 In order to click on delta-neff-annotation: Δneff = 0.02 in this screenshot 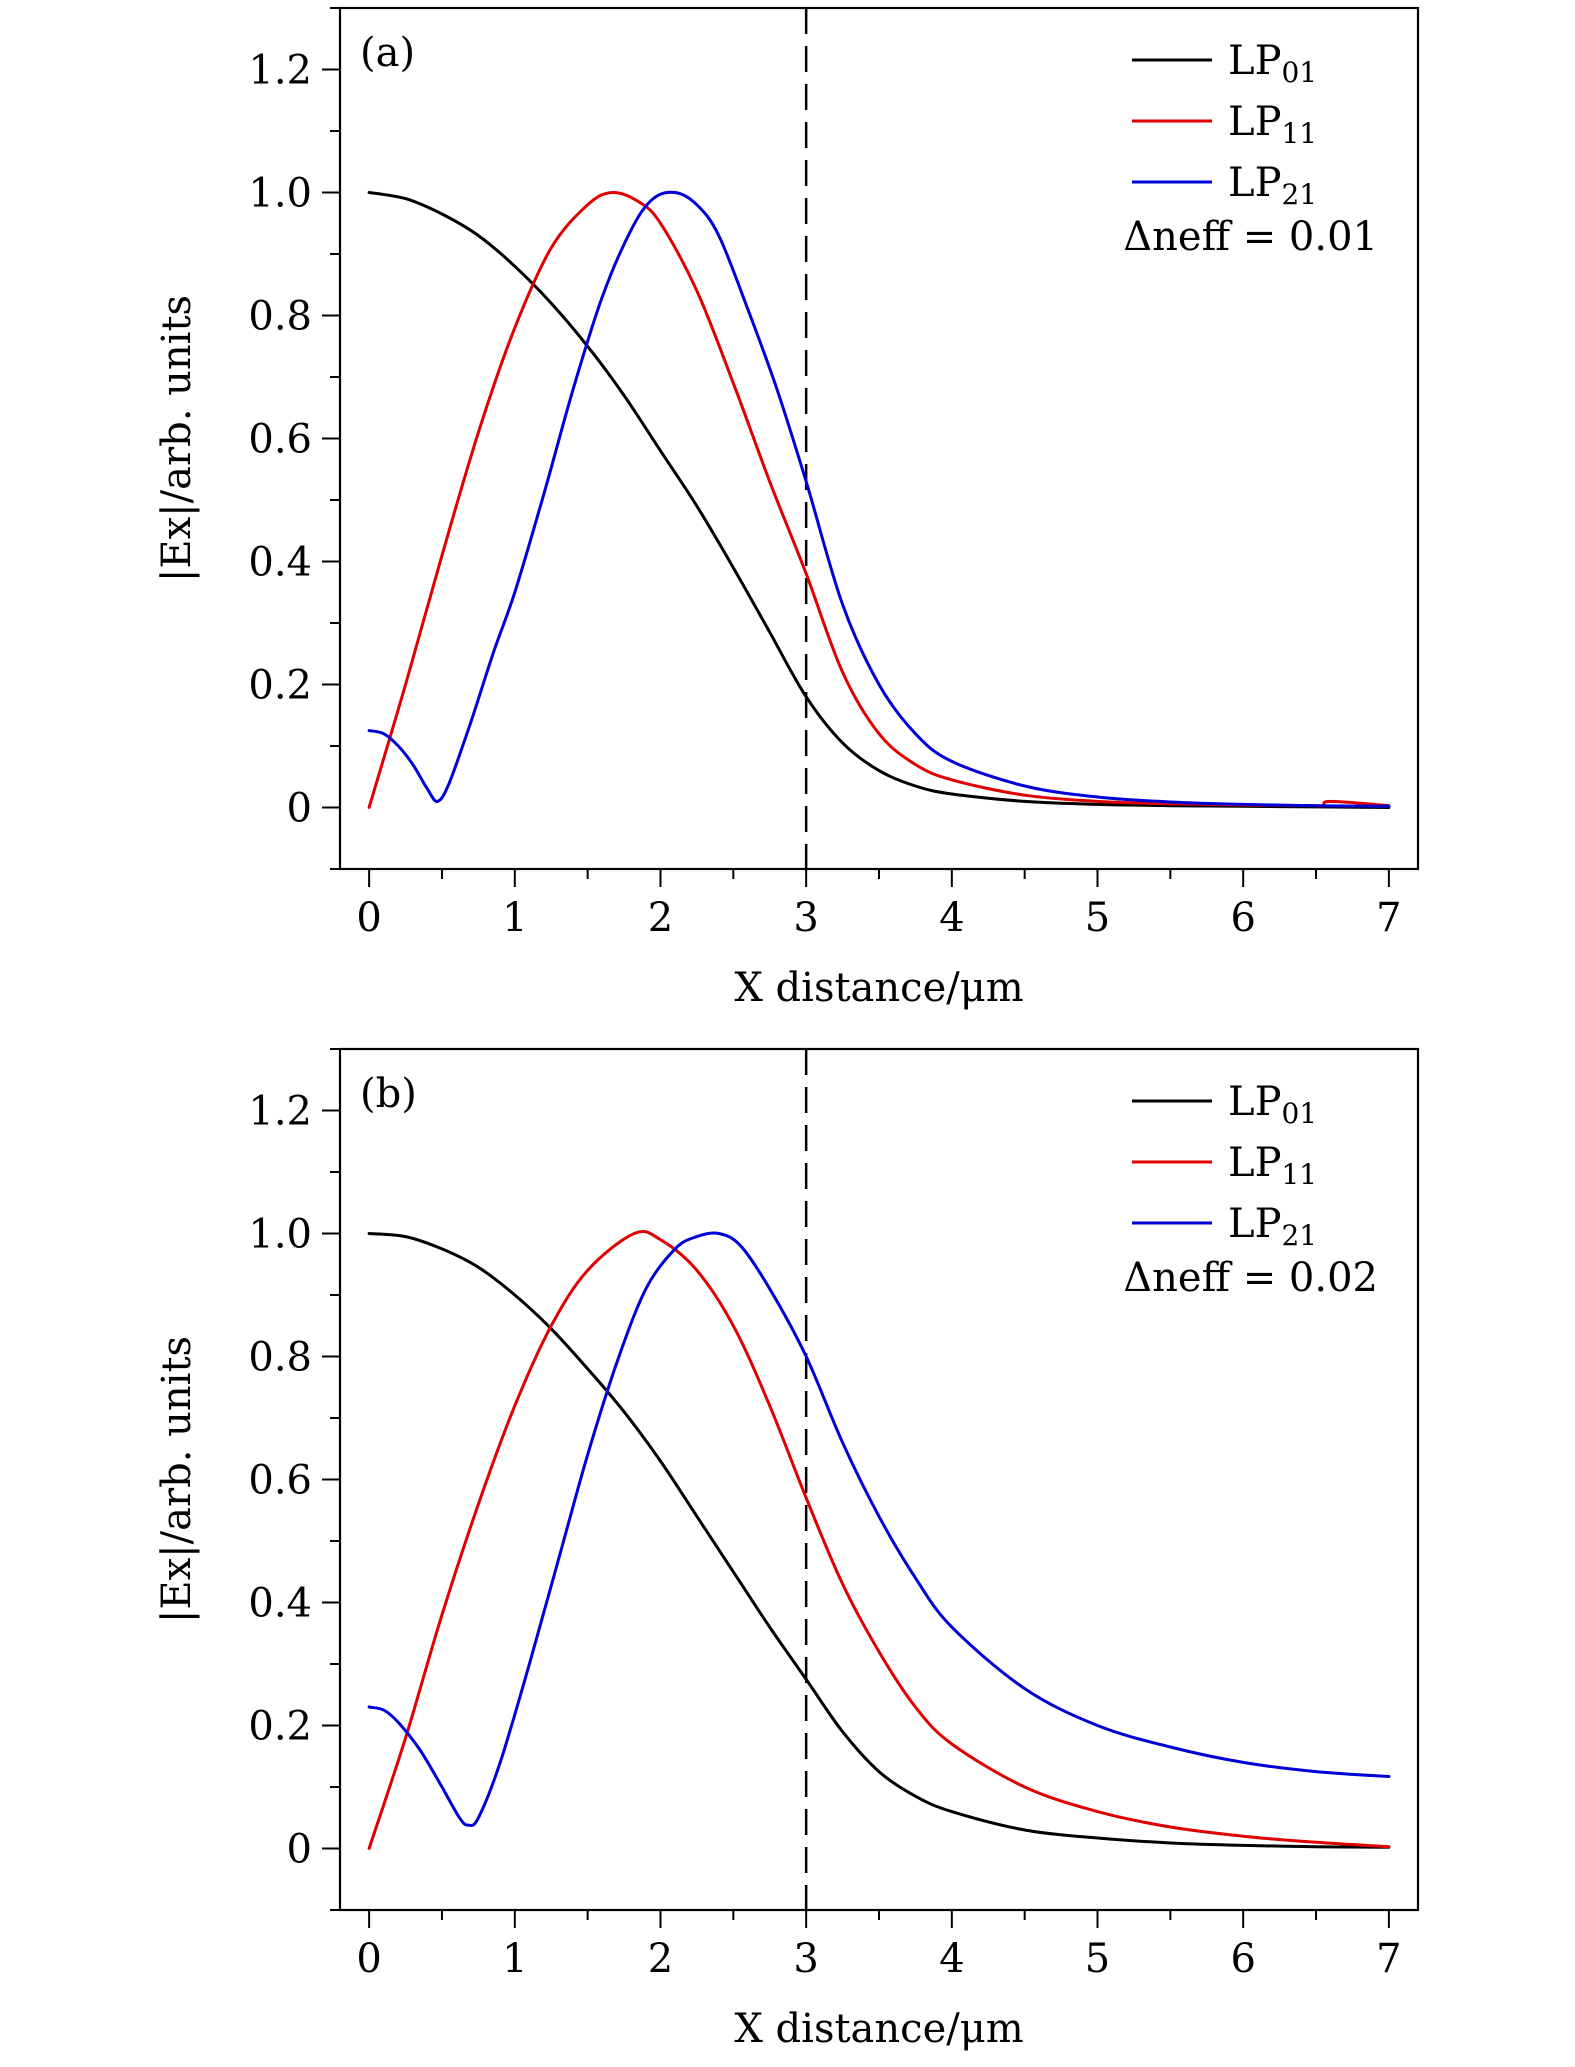, I will do `click(1250, 1278)`.